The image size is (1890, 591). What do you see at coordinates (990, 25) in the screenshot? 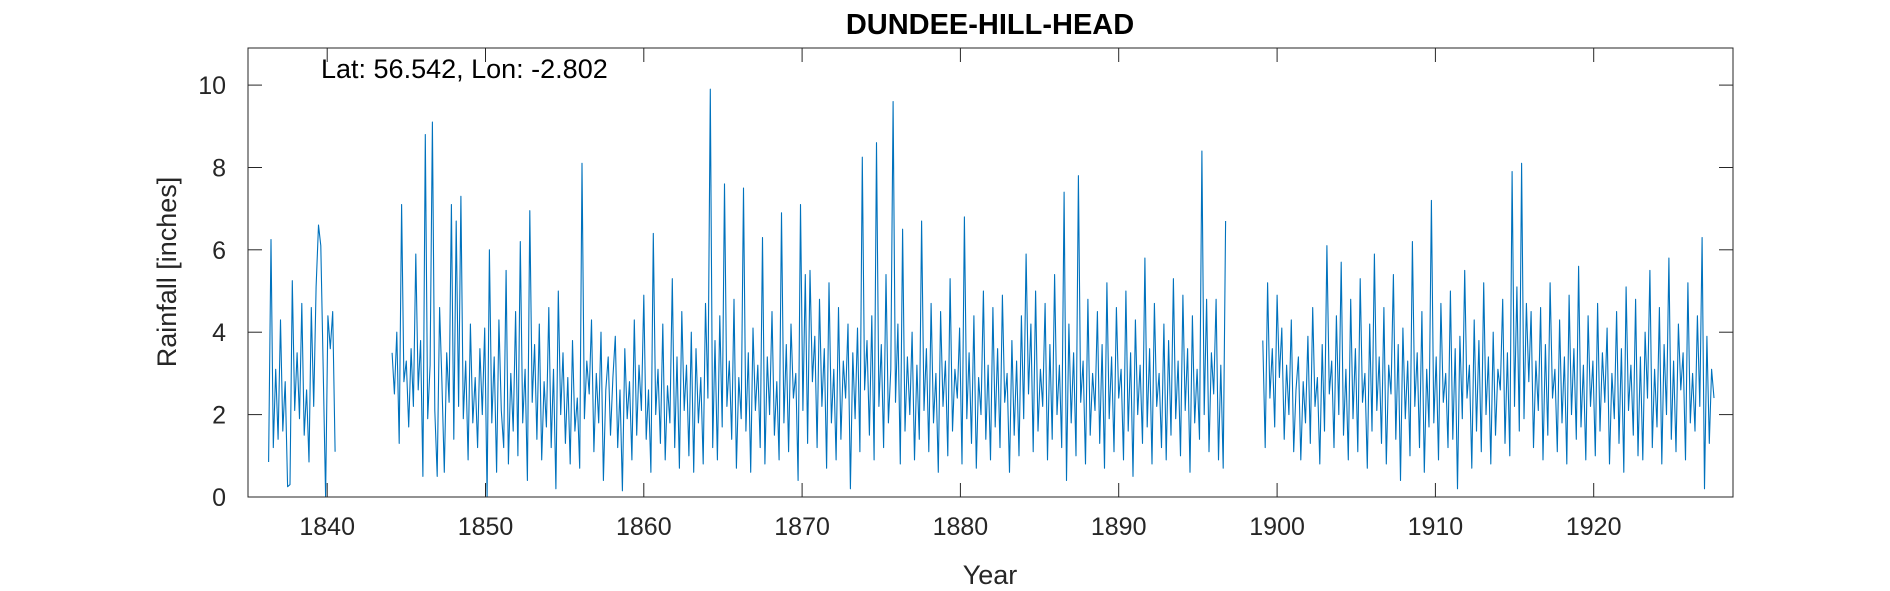
I see `chart-title: DUNDEE-HILL-HEAD` at bounding box center [990, 25].